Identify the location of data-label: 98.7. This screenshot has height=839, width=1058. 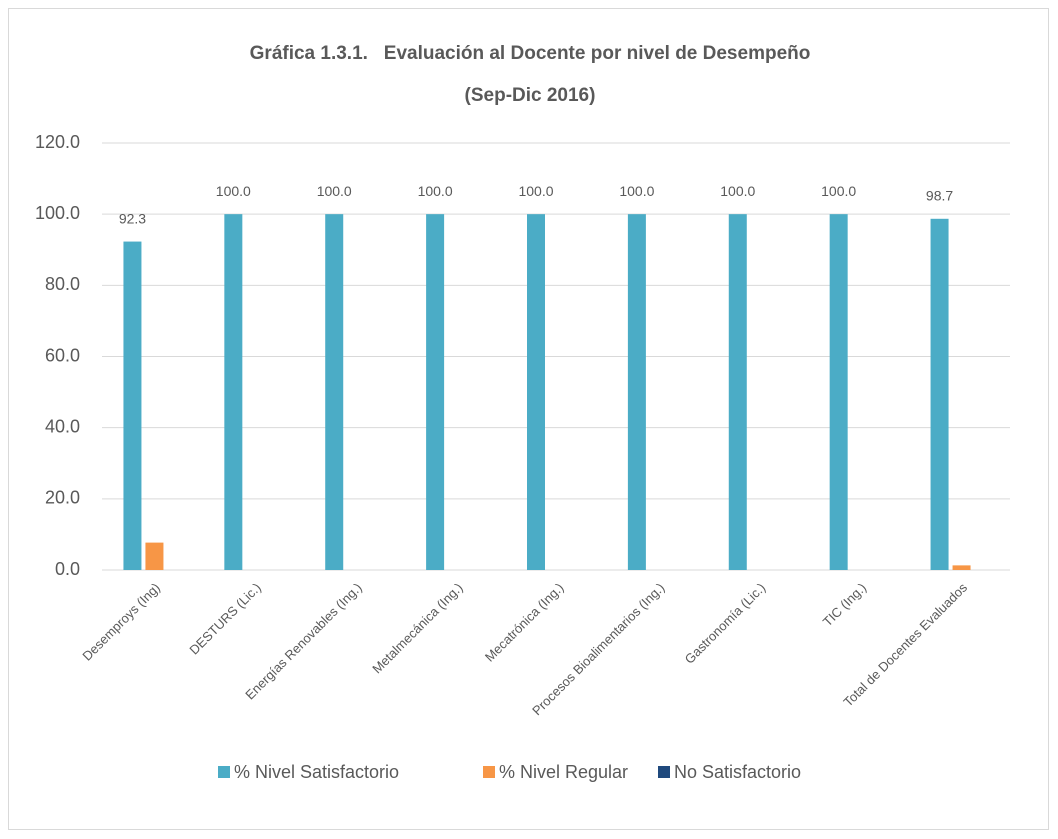
(939, 195).